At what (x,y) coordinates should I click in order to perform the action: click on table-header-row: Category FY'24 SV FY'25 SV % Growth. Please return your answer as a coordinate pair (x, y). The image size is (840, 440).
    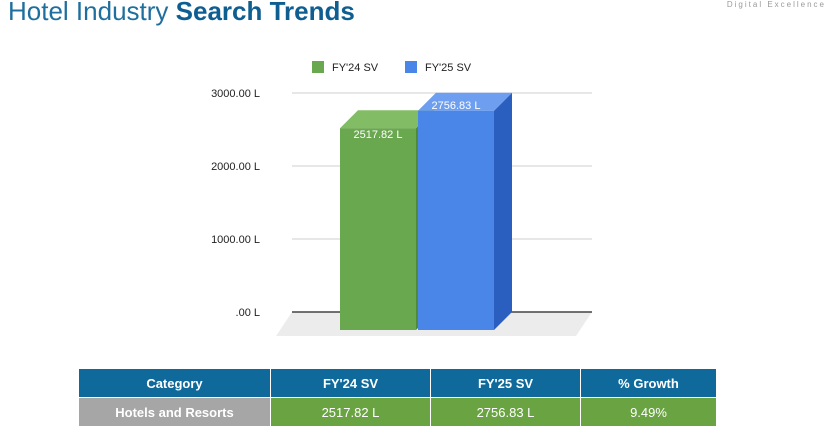
    Looking at the image, I should click on (397, 383).